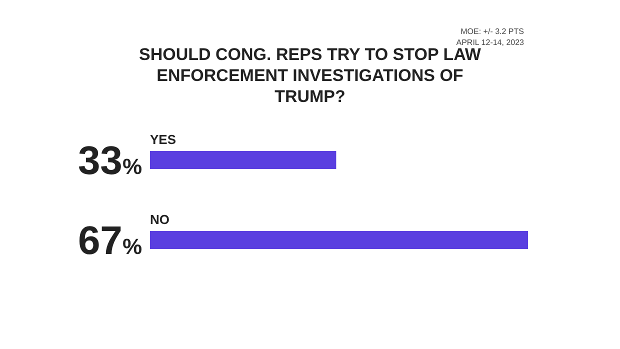 The height and width of the screenshot is (349, 620). I want to click on text: APRIL 12-14, 2023, so click(490, 42).